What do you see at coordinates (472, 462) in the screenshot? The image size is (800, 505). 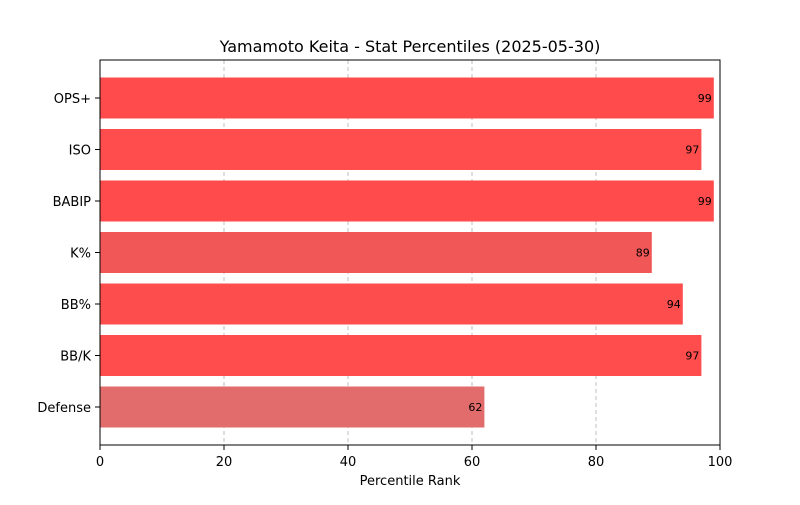 I see `x-tick-label: 60` at bounding box center [472, 462].